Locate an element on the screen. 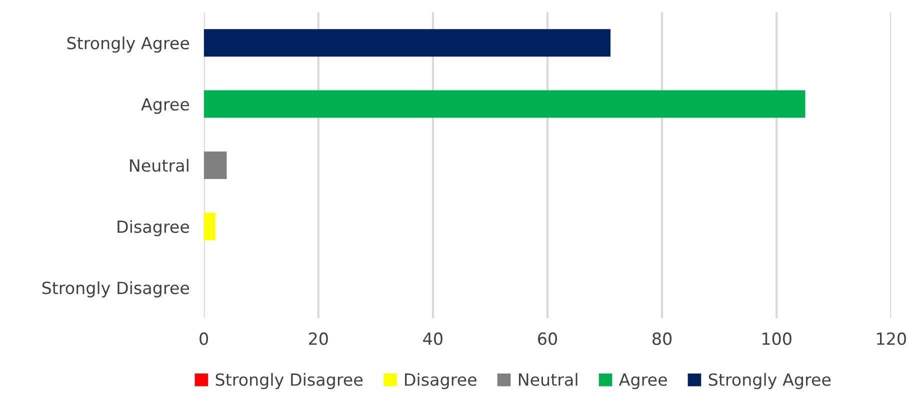  x-tick-label: 80 is located at coordinates (662, 339).